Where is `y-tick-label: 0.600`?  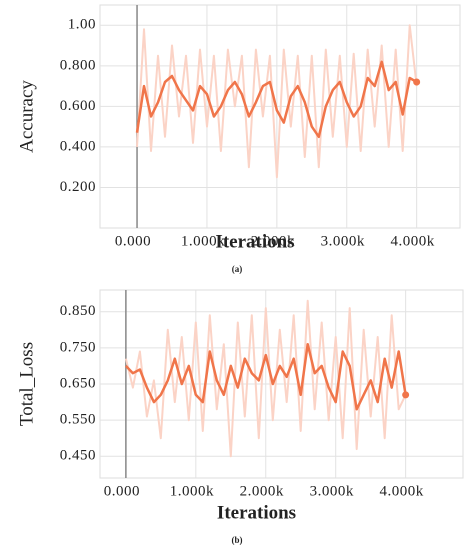
y-tick-label: 0.600 is located at coordinates (78, 106).